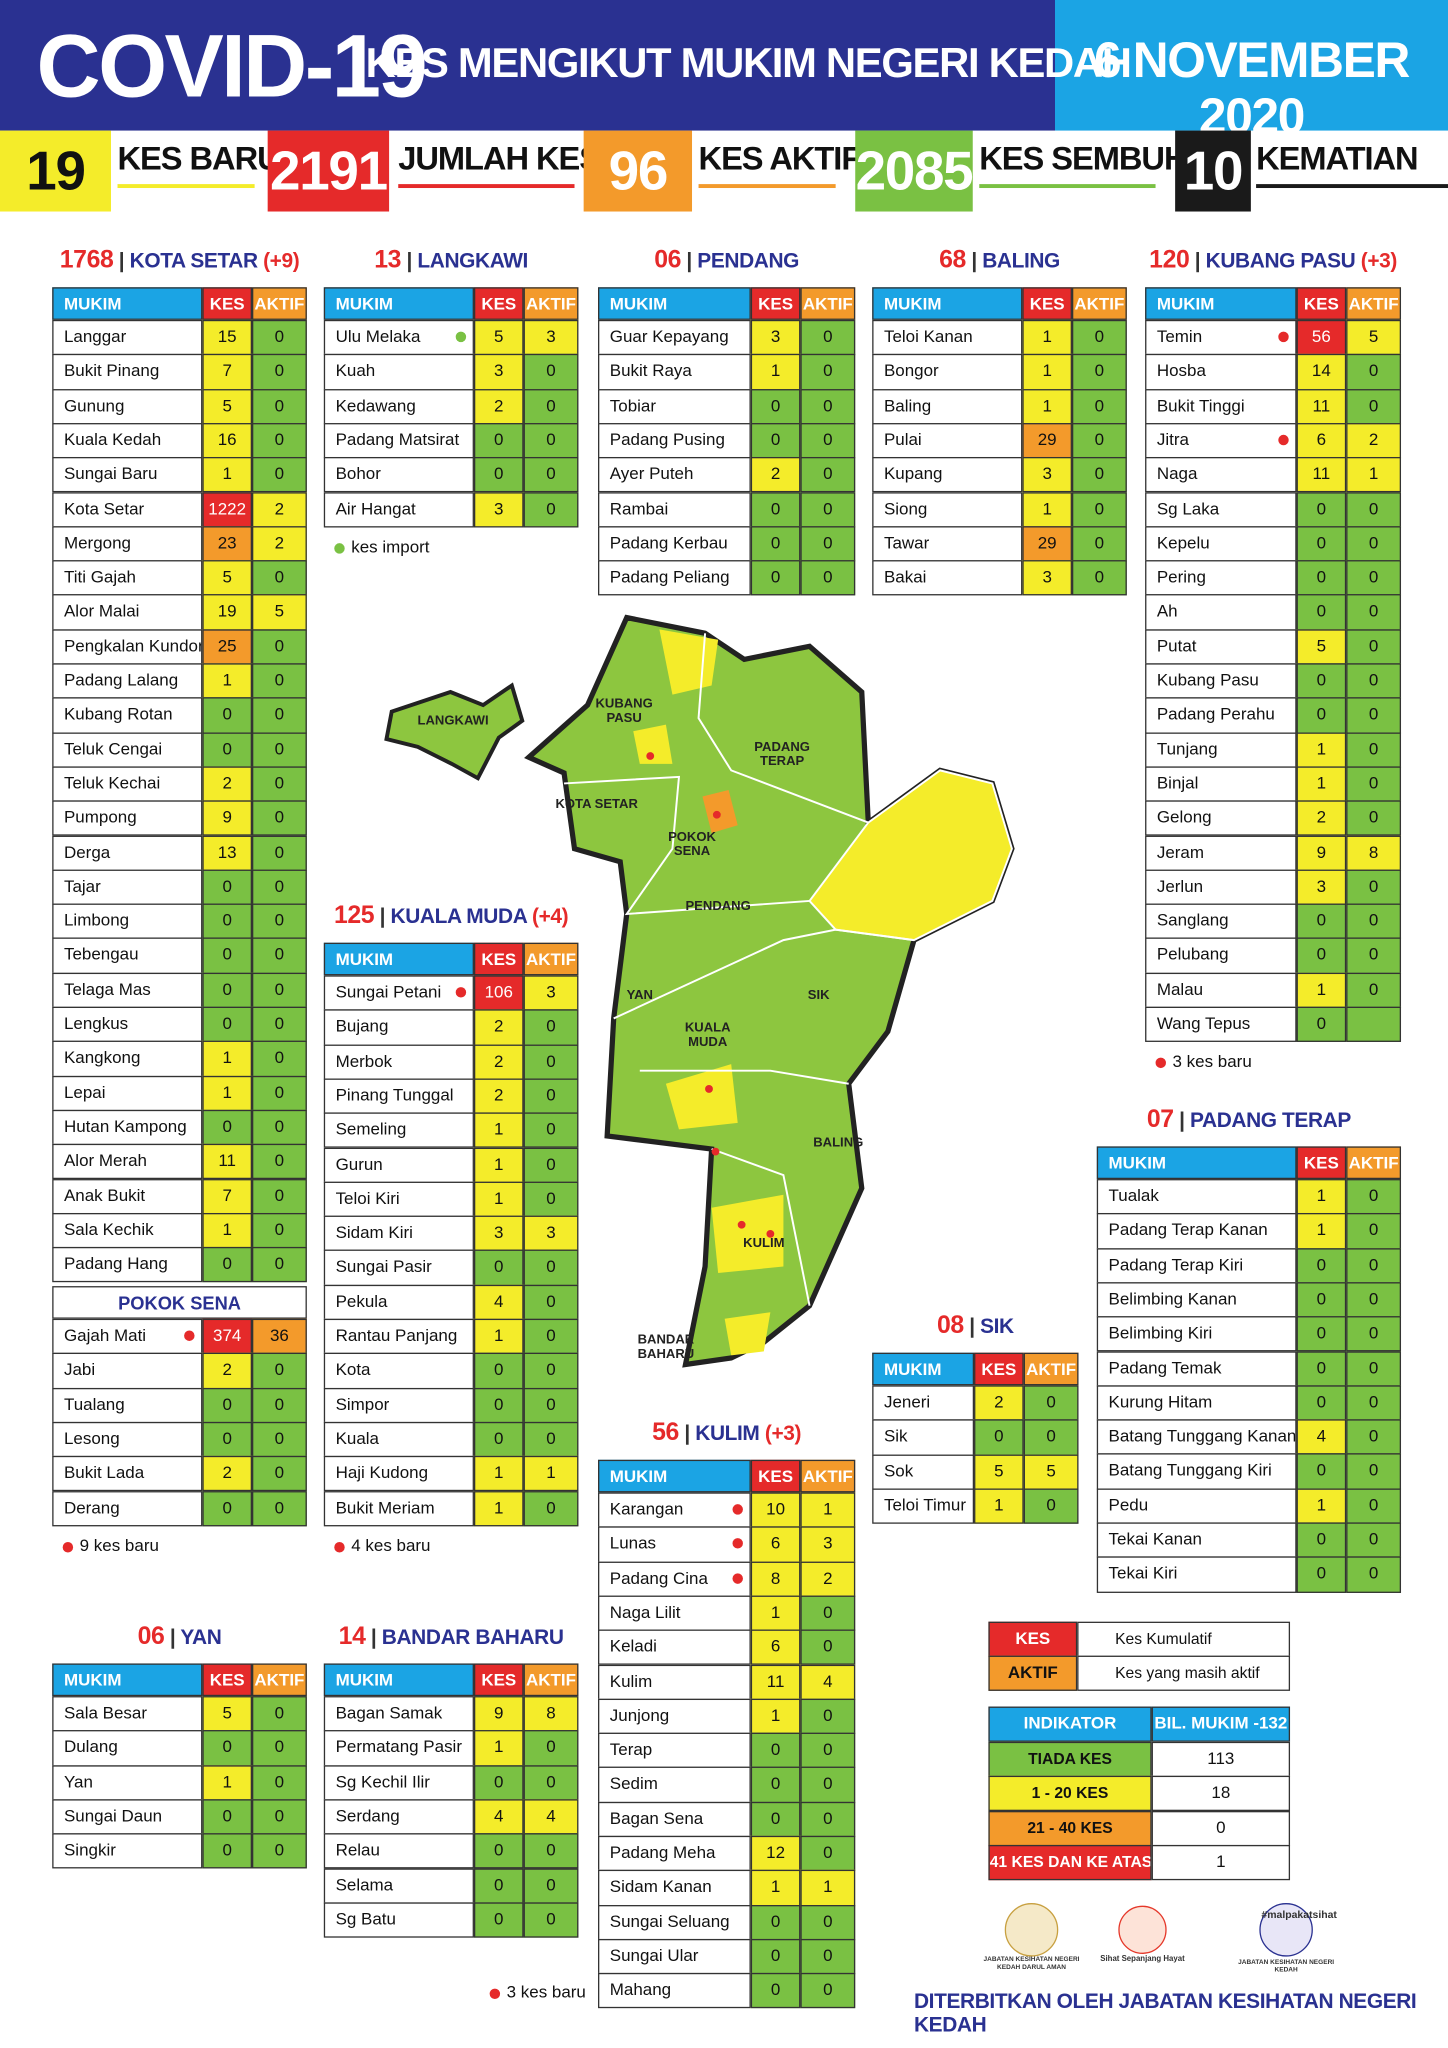  What do you see at coordinates (923, 1472) in the screenshot?
I see `mukim-cell: Sok` at bounding box center [923, 1472].